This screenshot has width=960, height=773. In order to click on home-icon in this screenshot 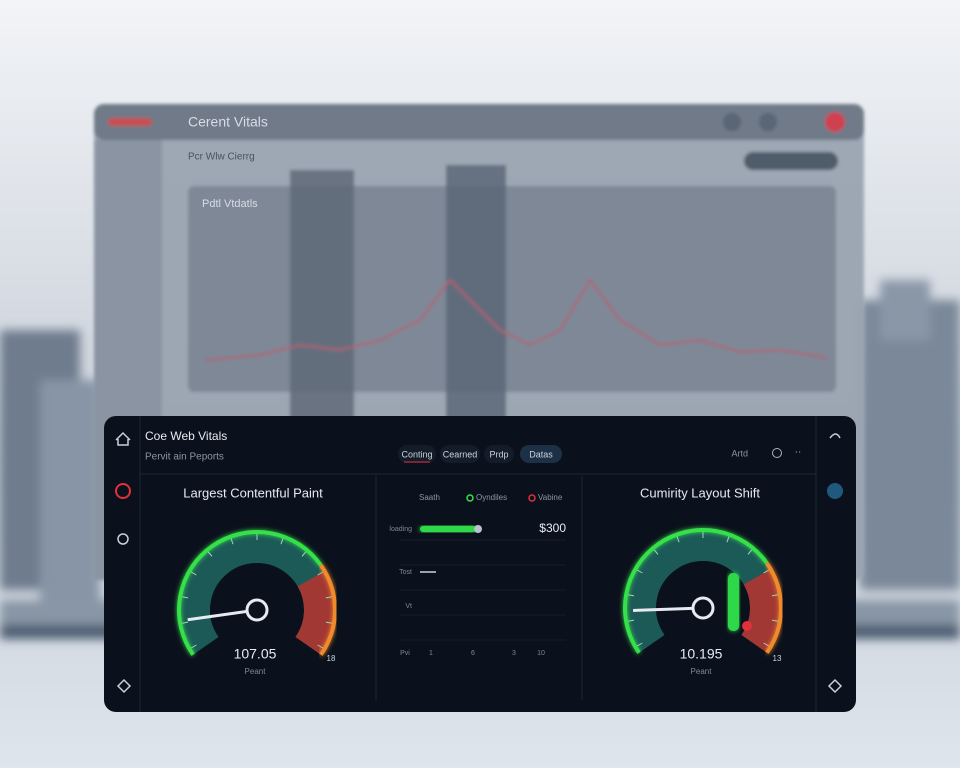, I will do `click(123, 438)`.